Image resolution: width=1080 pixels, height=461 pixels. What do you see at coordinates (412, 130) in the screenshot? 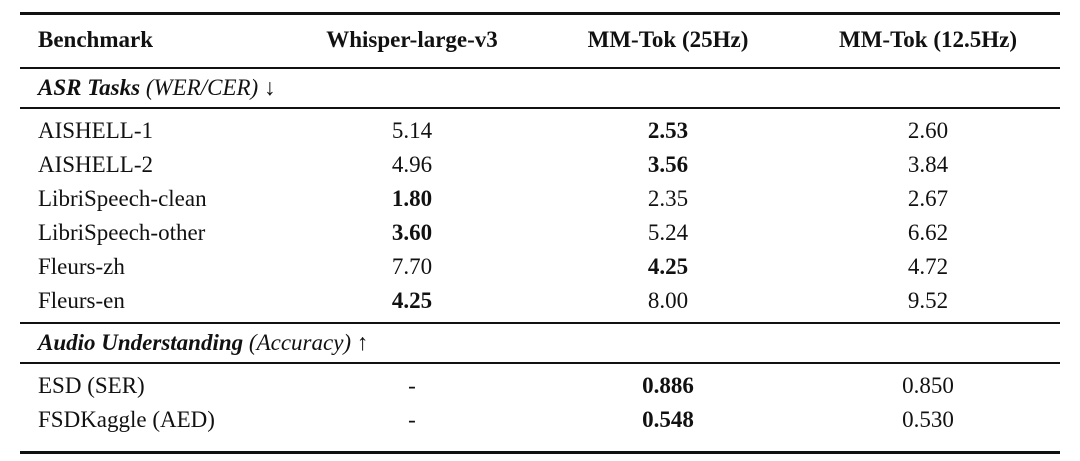
I see `value-cell: 5.14` at bounding box center [412, 130].